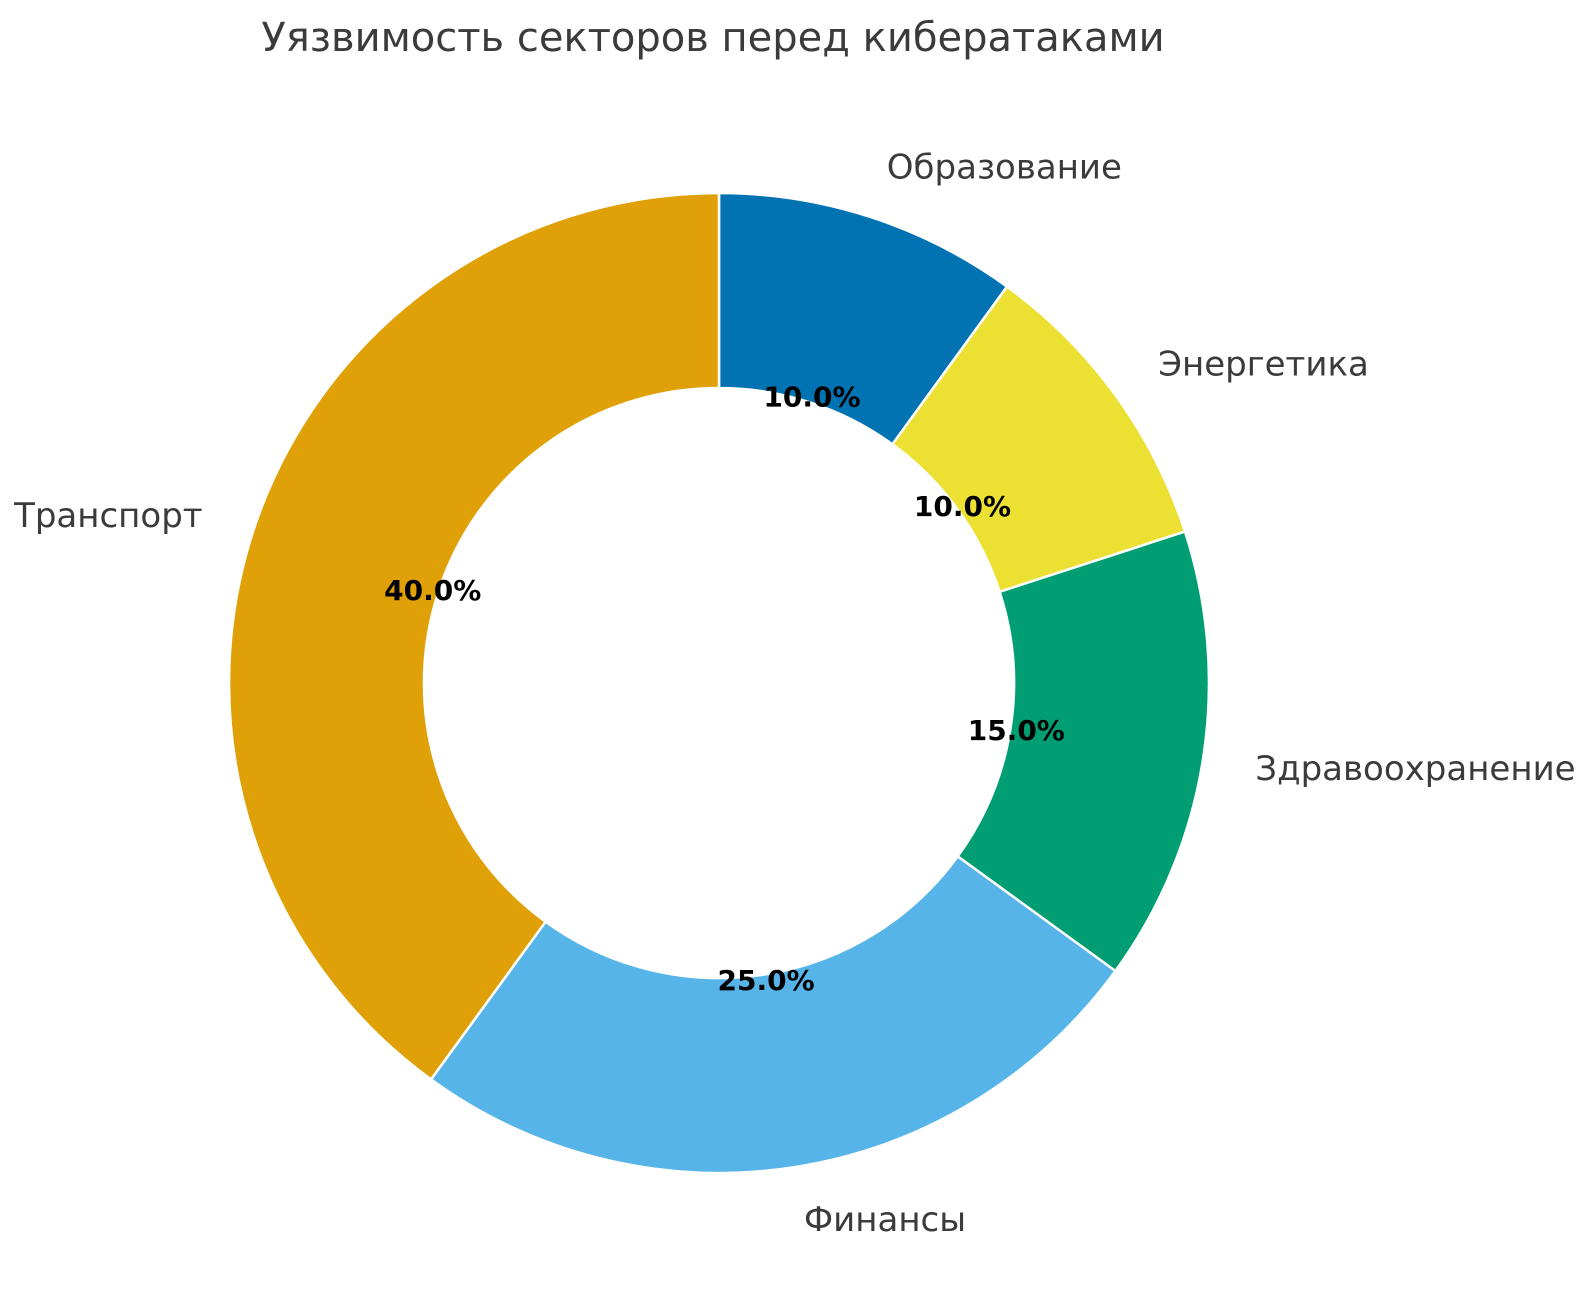 This screenshot has height=1316, width=1588. What do you see at coordinates (1263, 365) in the screenshot?
I see `slice-label-1: Энергетика` at bounding box center [1263, 365].